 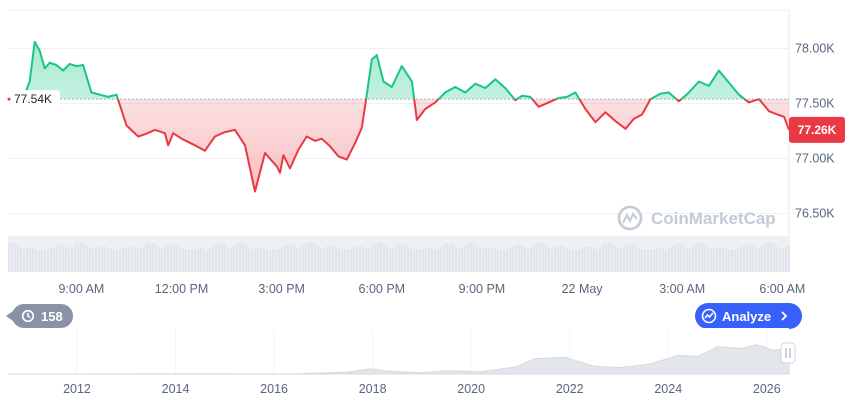 What do you see at coordinates (33, 99) in the screenshot?
I see `svg-text: 77.54K` at bounding box center [33, 99].